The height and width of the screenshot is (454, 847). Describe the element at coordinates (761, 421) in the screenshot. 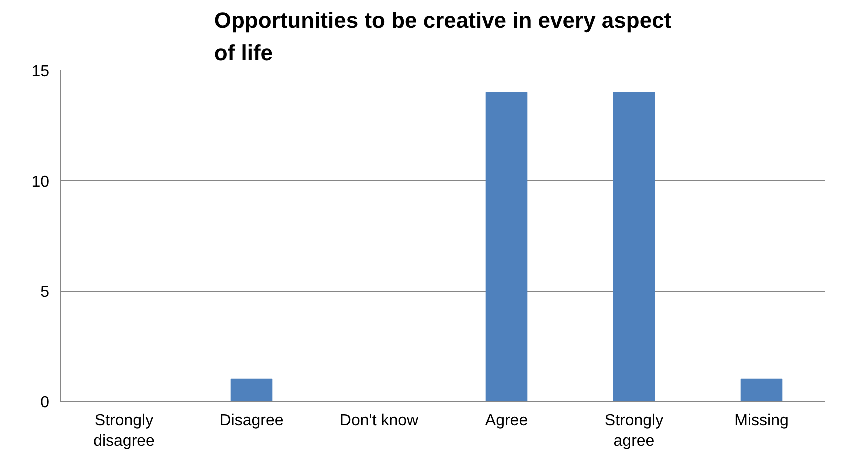

I see `x-tick-label: Missing` at that location.